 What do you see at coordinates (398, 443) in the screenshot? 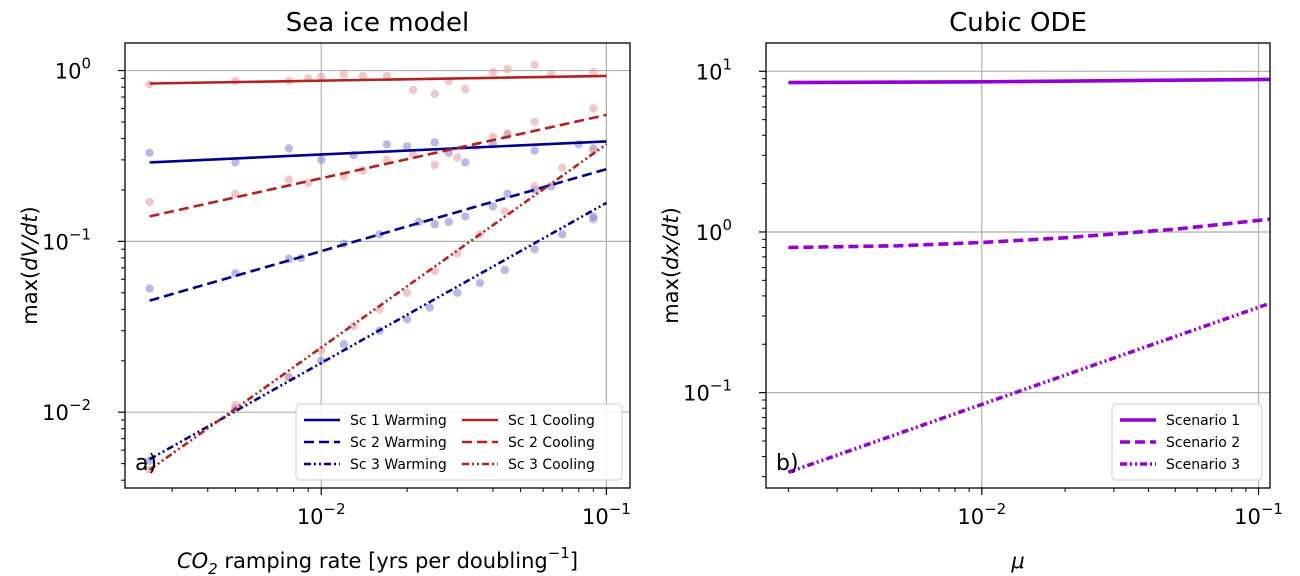
I see `legend-entry-label: Sc 2 Warming` at bounding box center [398, 443].